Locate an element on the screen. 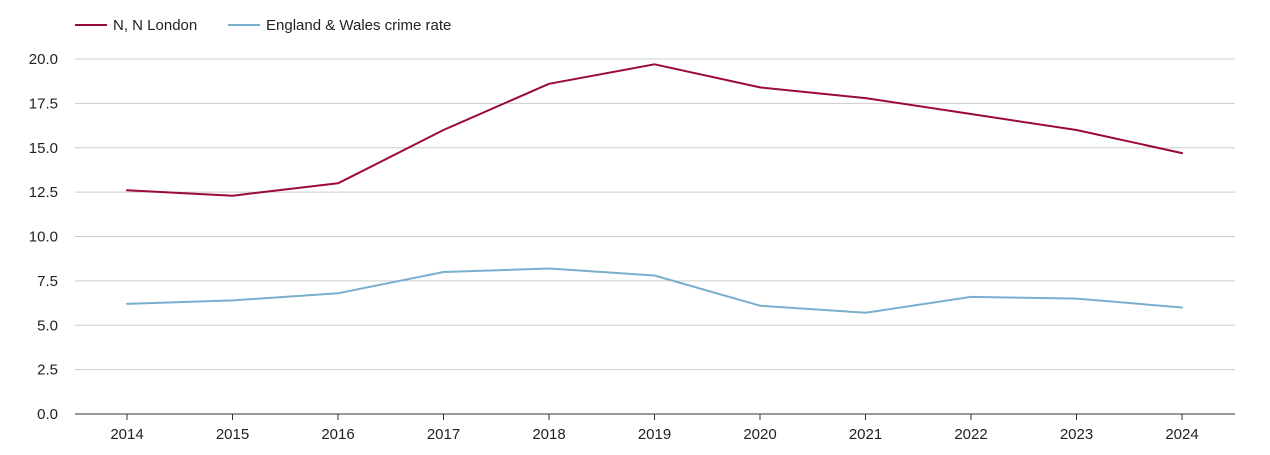 The height and width of the screenshot is (455, 1270). y-tick-label: 5.0 is located at coordinates (47, 325).